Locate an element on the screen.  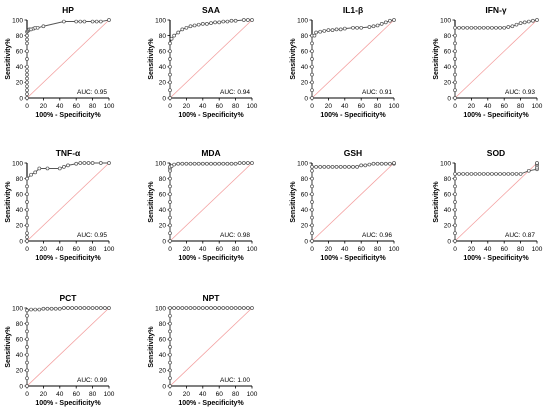
roc-curve is located at coordinates (353, 58).